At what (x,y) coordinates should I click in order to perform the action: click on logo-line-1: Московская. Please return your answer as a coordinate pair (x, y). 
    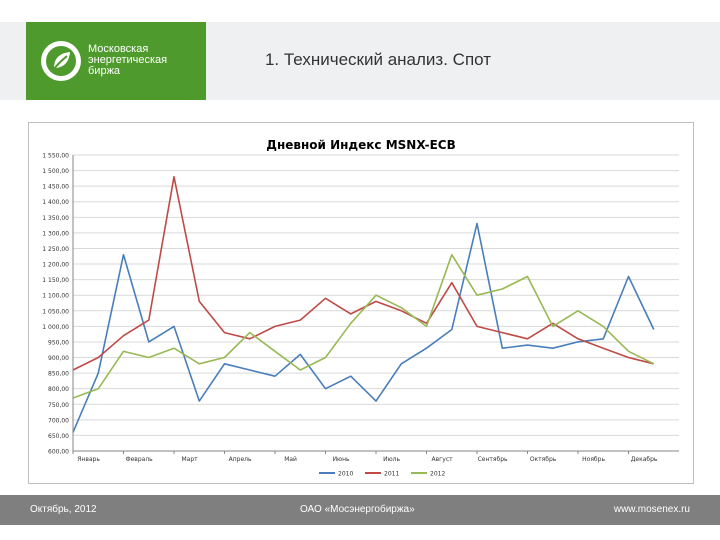
    Looking at the image, I should click on (118, 49).